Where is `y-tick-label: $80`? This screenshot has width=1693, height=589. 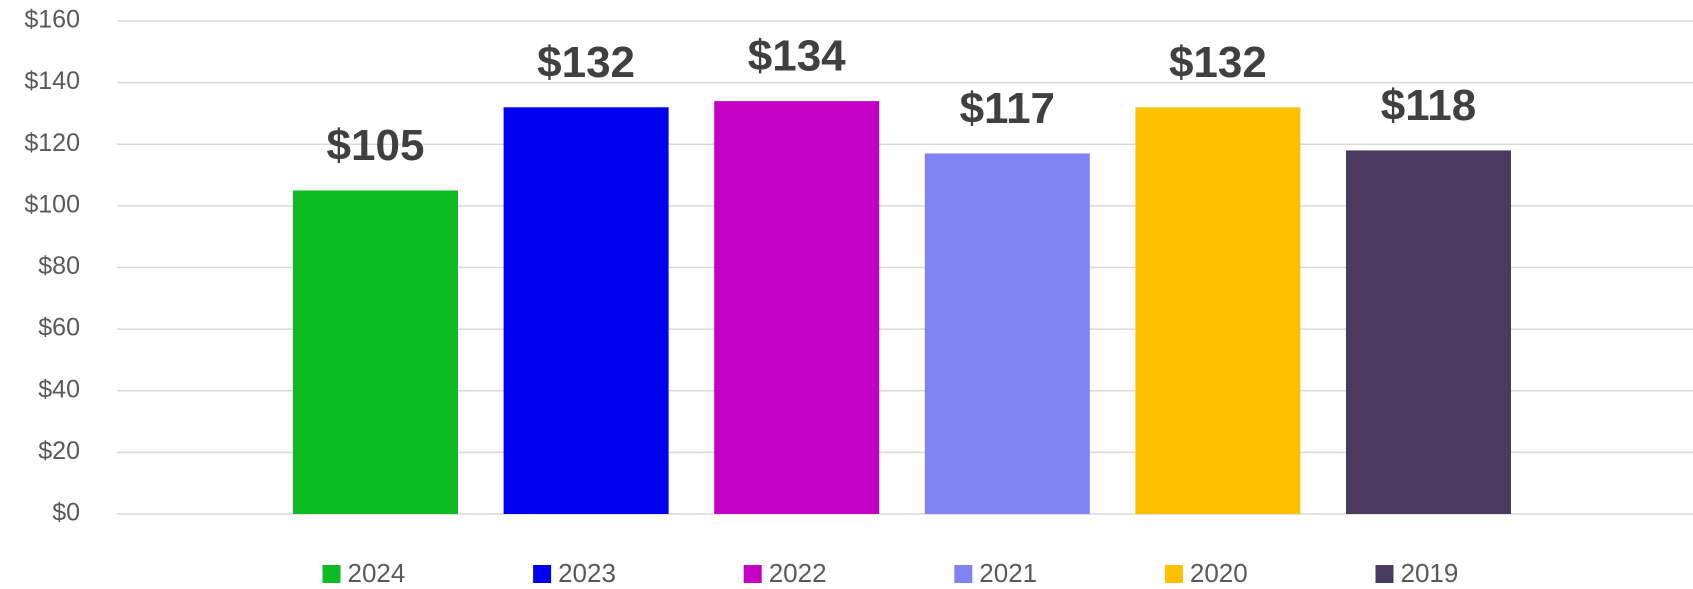 y-tick-label: $80 is located at coordinates (59, 266).